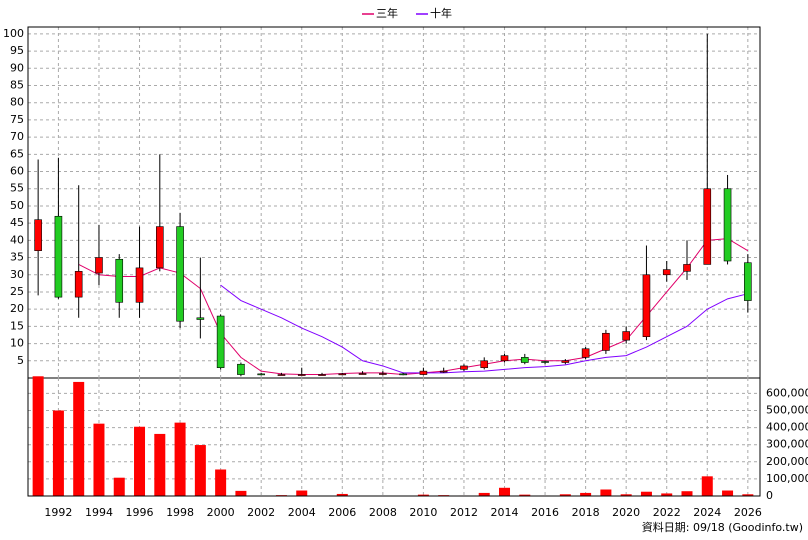 This screenshot has width=808, height=540. I want to click on y-tick-label: 100,000, so click(787, 478).